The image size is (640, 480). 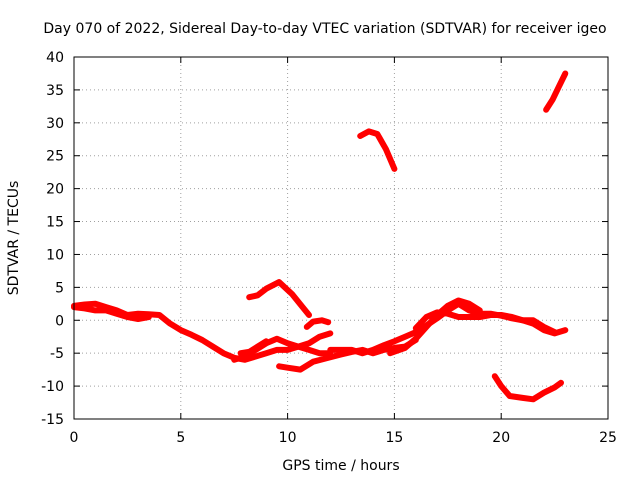 What do you see at coordinates (52, 387) in the screenshot?
I see `y-tick-label: -10` at bounding box center [52, 387].